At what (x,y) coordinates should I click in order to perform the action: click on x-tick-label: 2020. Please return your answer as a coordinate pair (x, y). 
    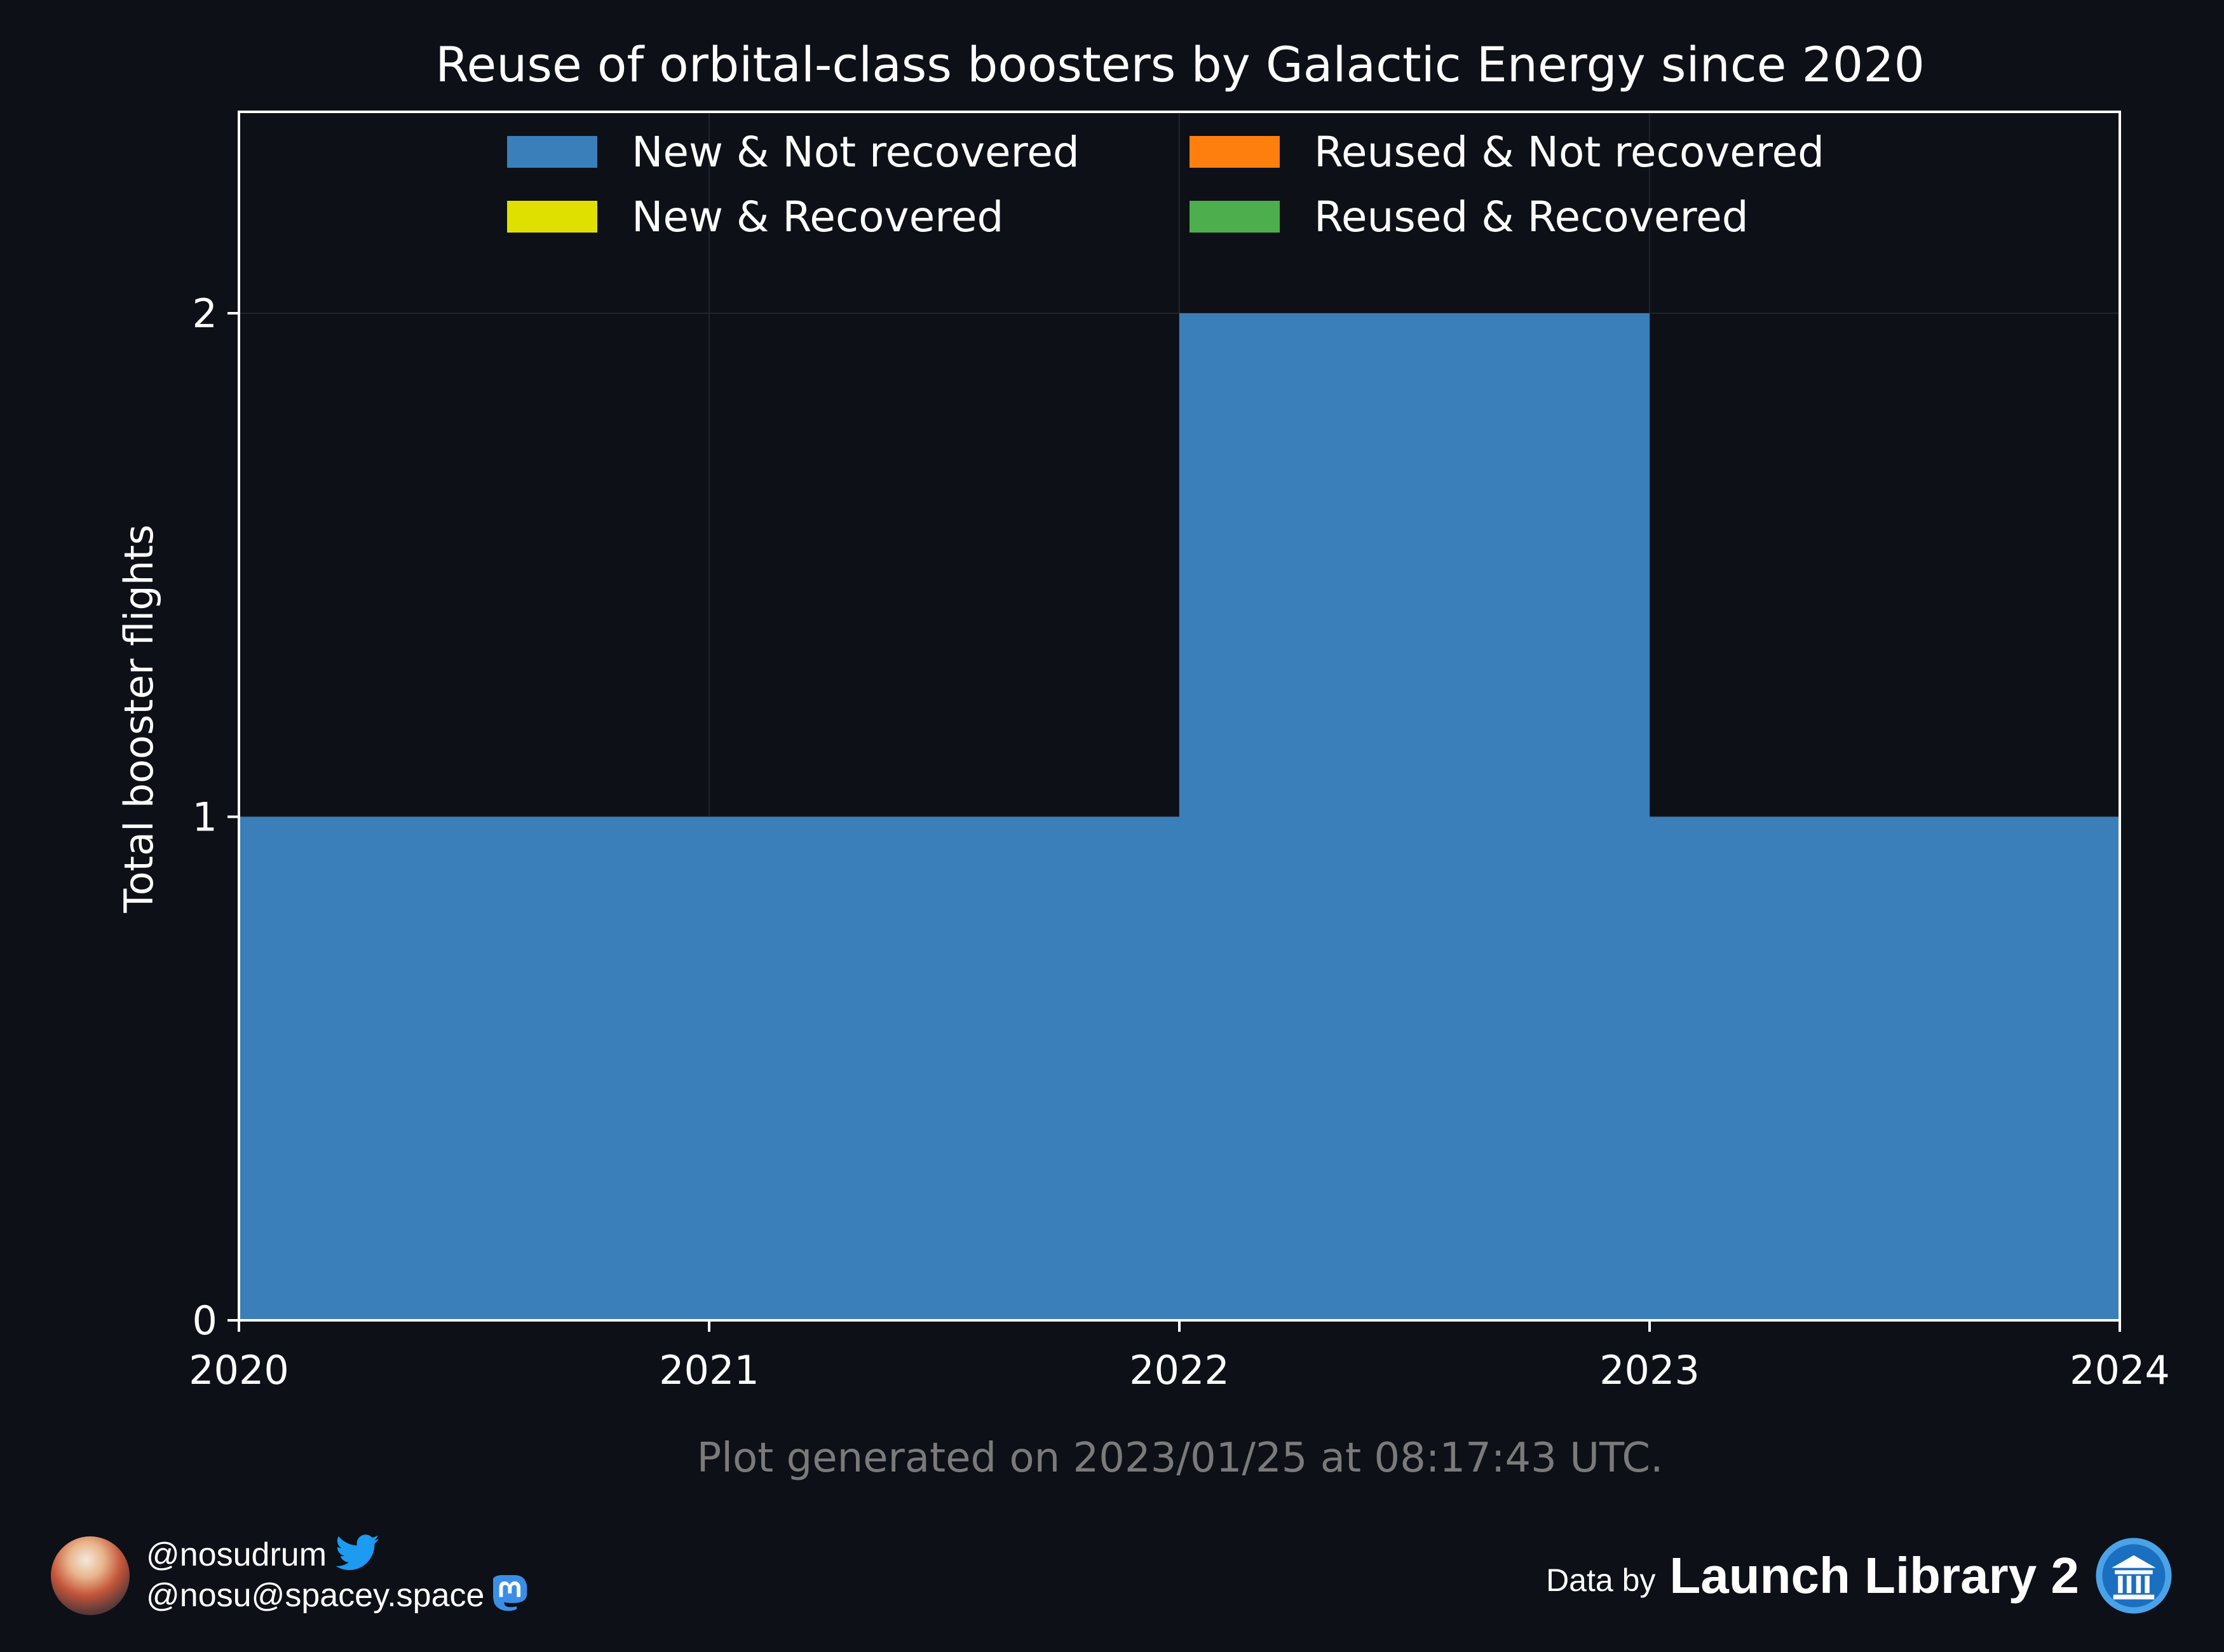
    Looking at the image, I should click on (239, 1370).